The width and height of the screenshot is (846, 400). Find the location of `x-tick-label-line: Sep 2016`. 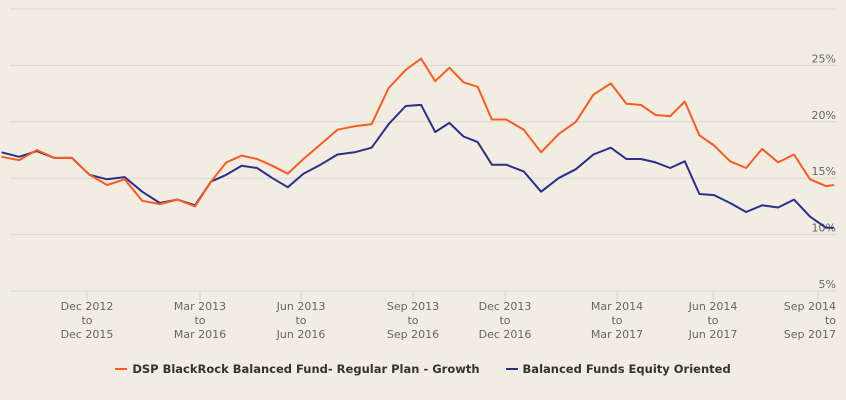

x-tick-label-line: Sep 2016 is located at coordinates (413, 334).